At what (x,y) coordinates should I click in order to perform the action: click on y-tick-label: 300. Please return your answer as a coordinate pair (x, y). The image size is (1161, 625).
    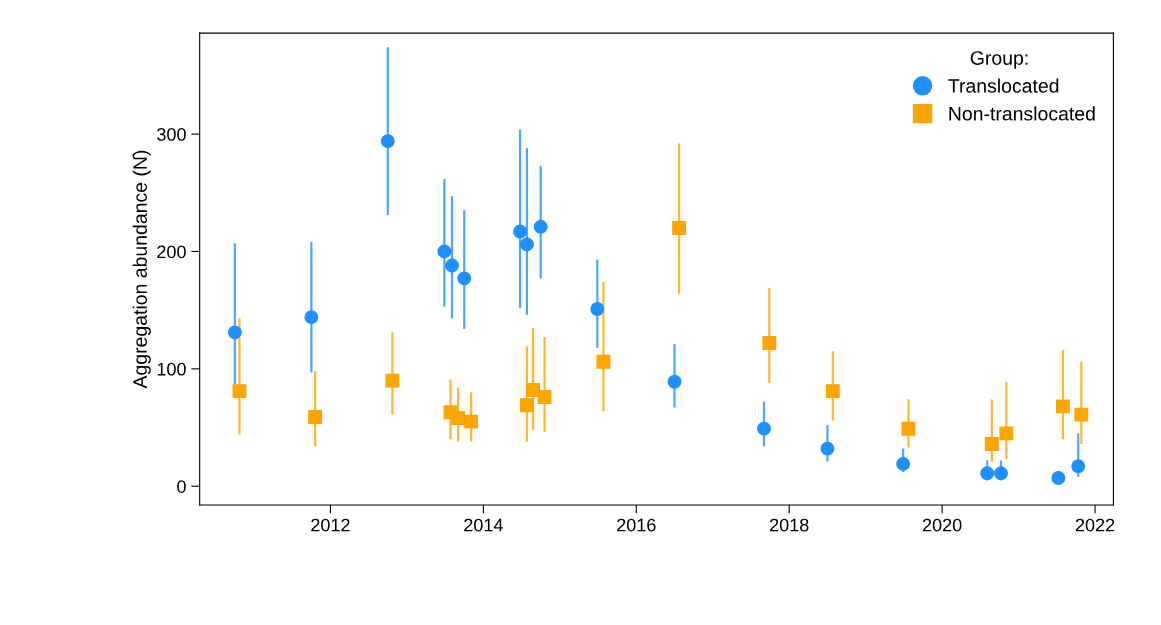
    Looking at the image, I should click on (171, 134).